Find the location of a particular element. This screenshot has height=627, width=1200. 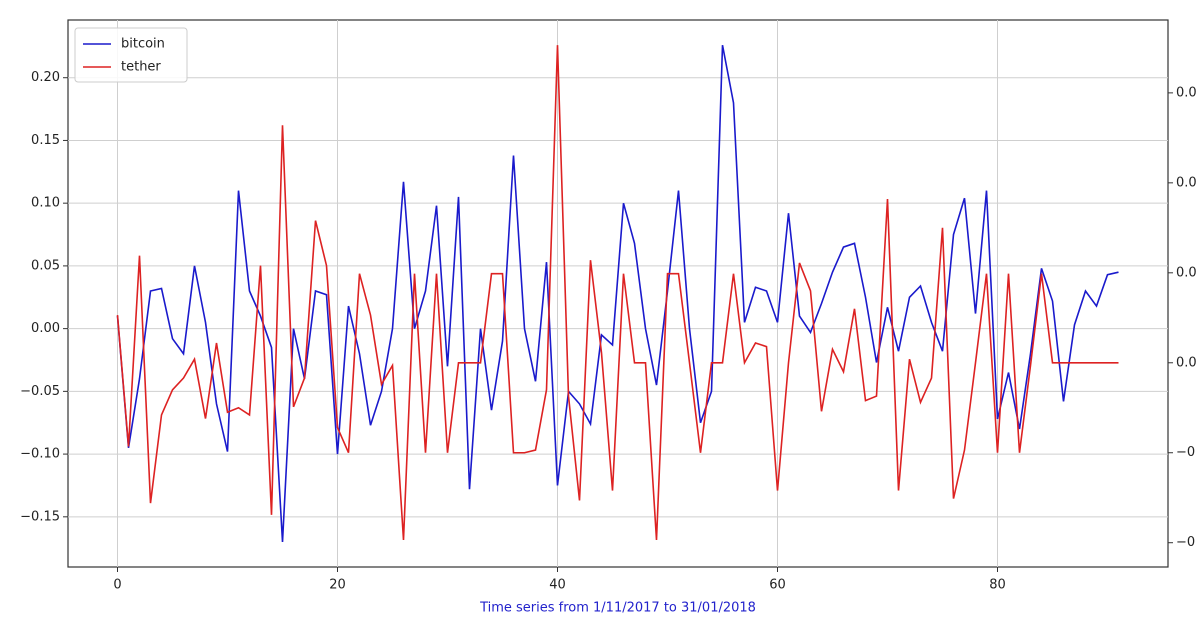

x-tick-label: 80 is located at coordinates (997, 585).